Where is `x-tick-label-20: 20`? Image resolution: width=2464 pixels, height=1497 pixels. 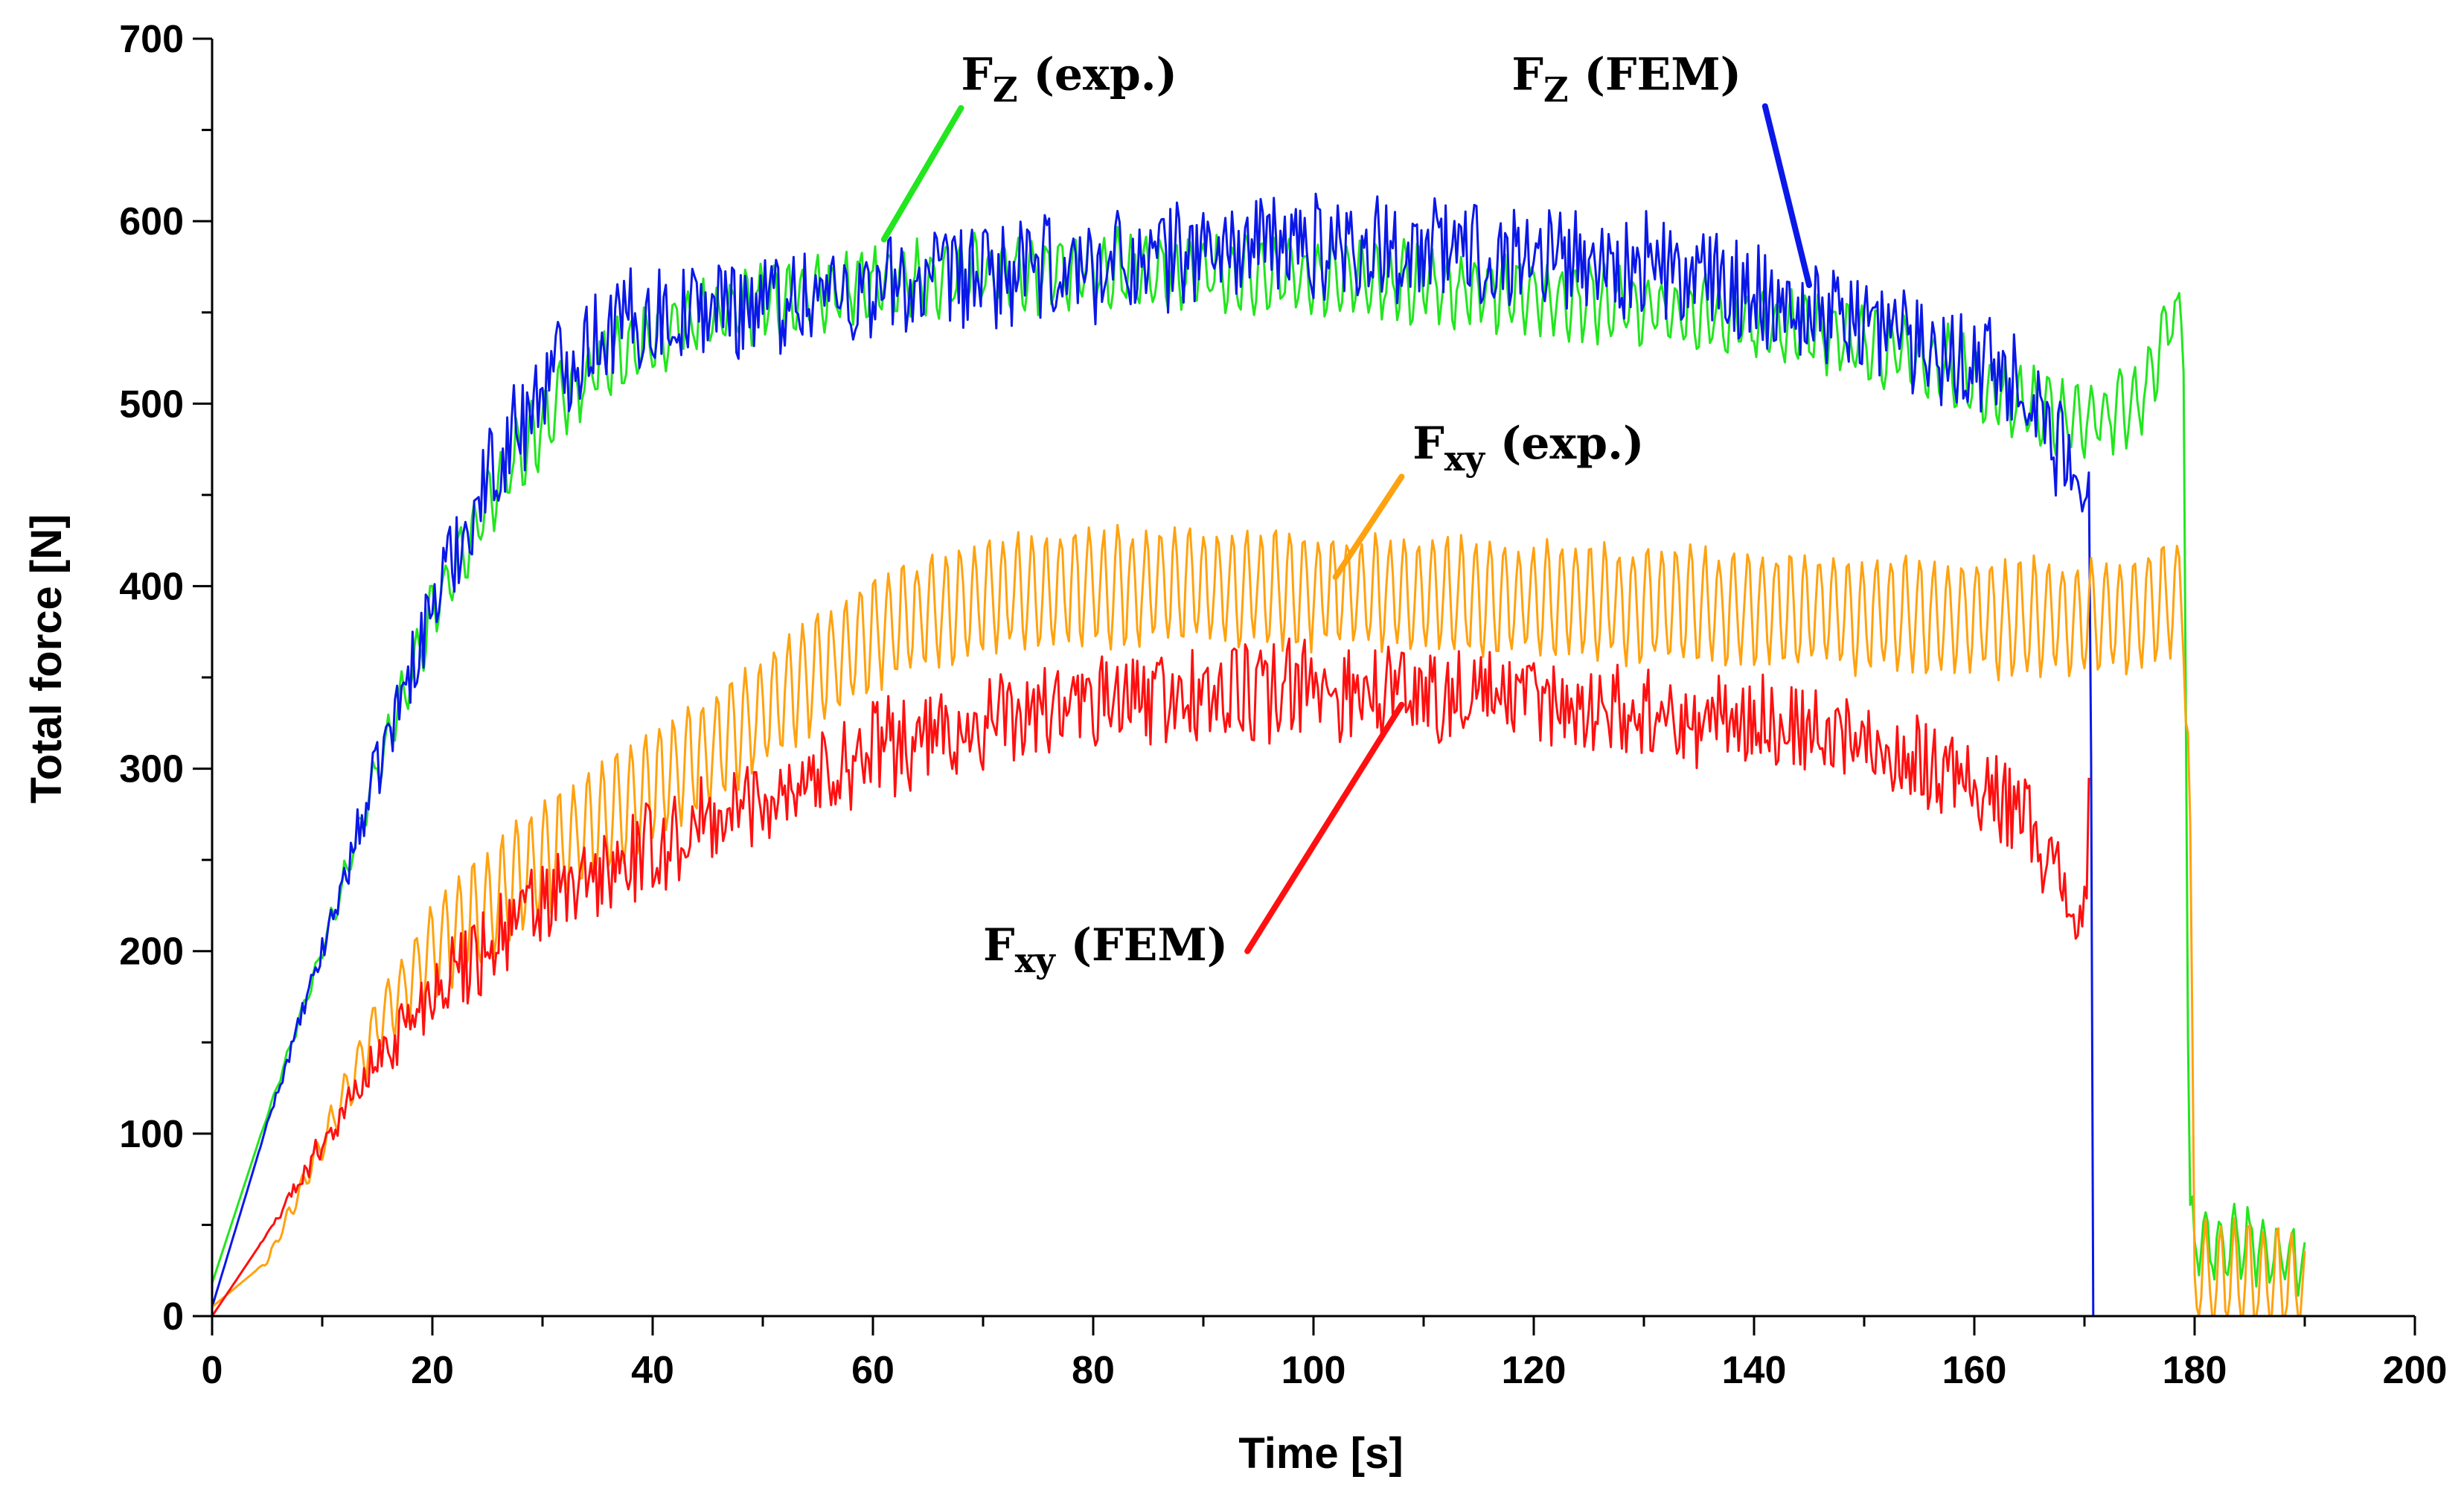
x-tick-label-20: 20 is located at coordinates (432, 1370).